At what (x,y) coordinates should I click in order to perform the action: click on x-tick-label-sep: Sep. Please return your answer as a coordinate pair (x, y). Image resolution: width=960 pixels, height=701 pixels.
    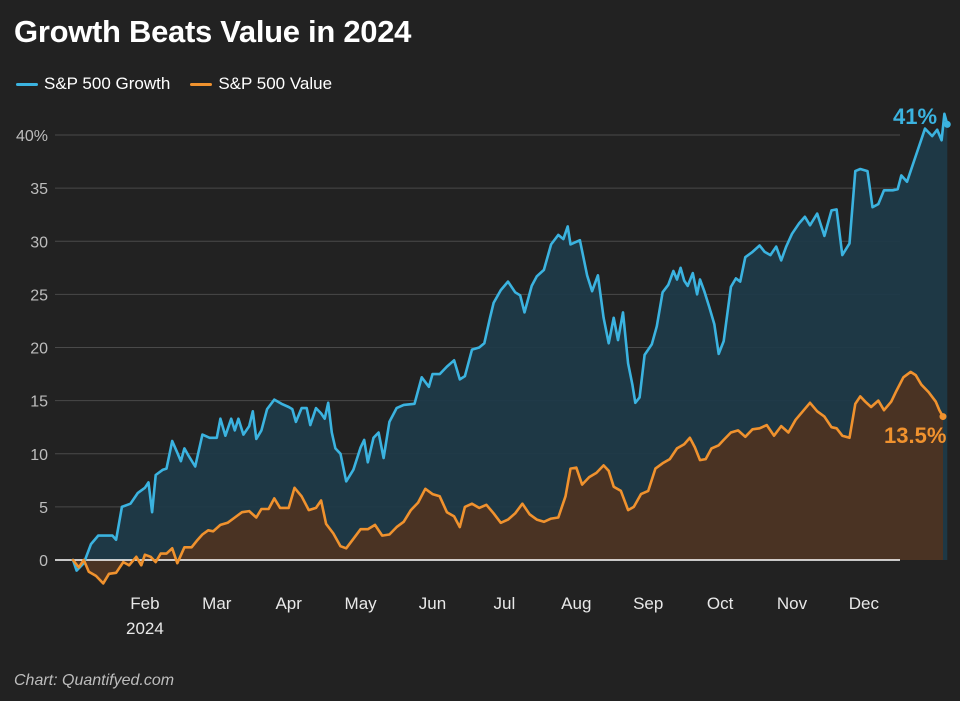
    Looking at the image, I should click on (648, 603).